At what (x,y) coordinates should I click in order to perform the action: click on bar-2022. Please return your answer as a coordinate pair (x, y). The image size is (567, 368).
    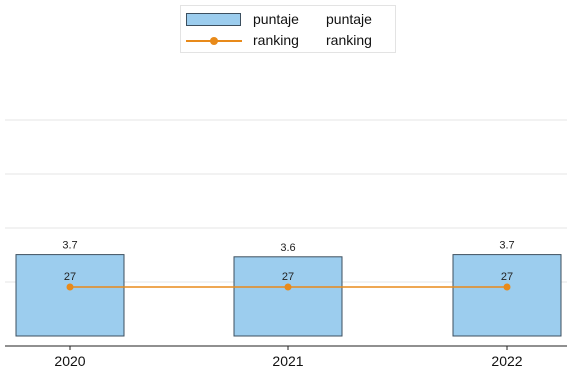
    Looking at the image, I should click on (507, 295).